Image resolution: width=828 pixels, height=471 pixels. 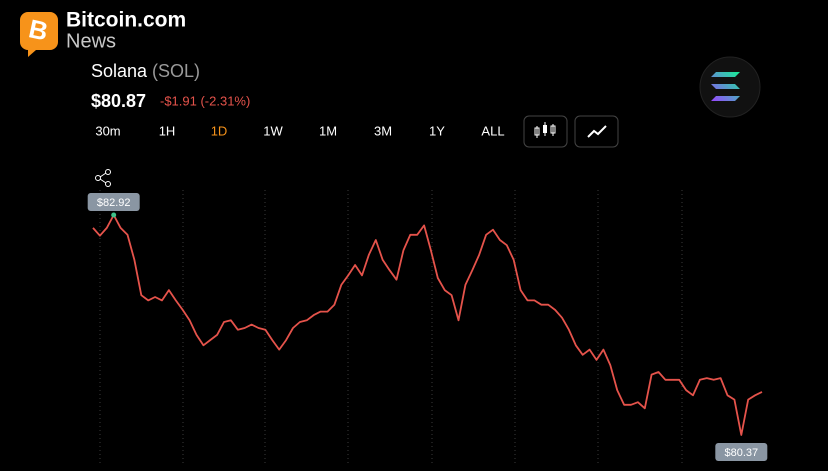 What do you see at coordinates (176, 71) in the screenshot?
I see `asset-symbol: (SOL)` at bounding box center [176, 71].